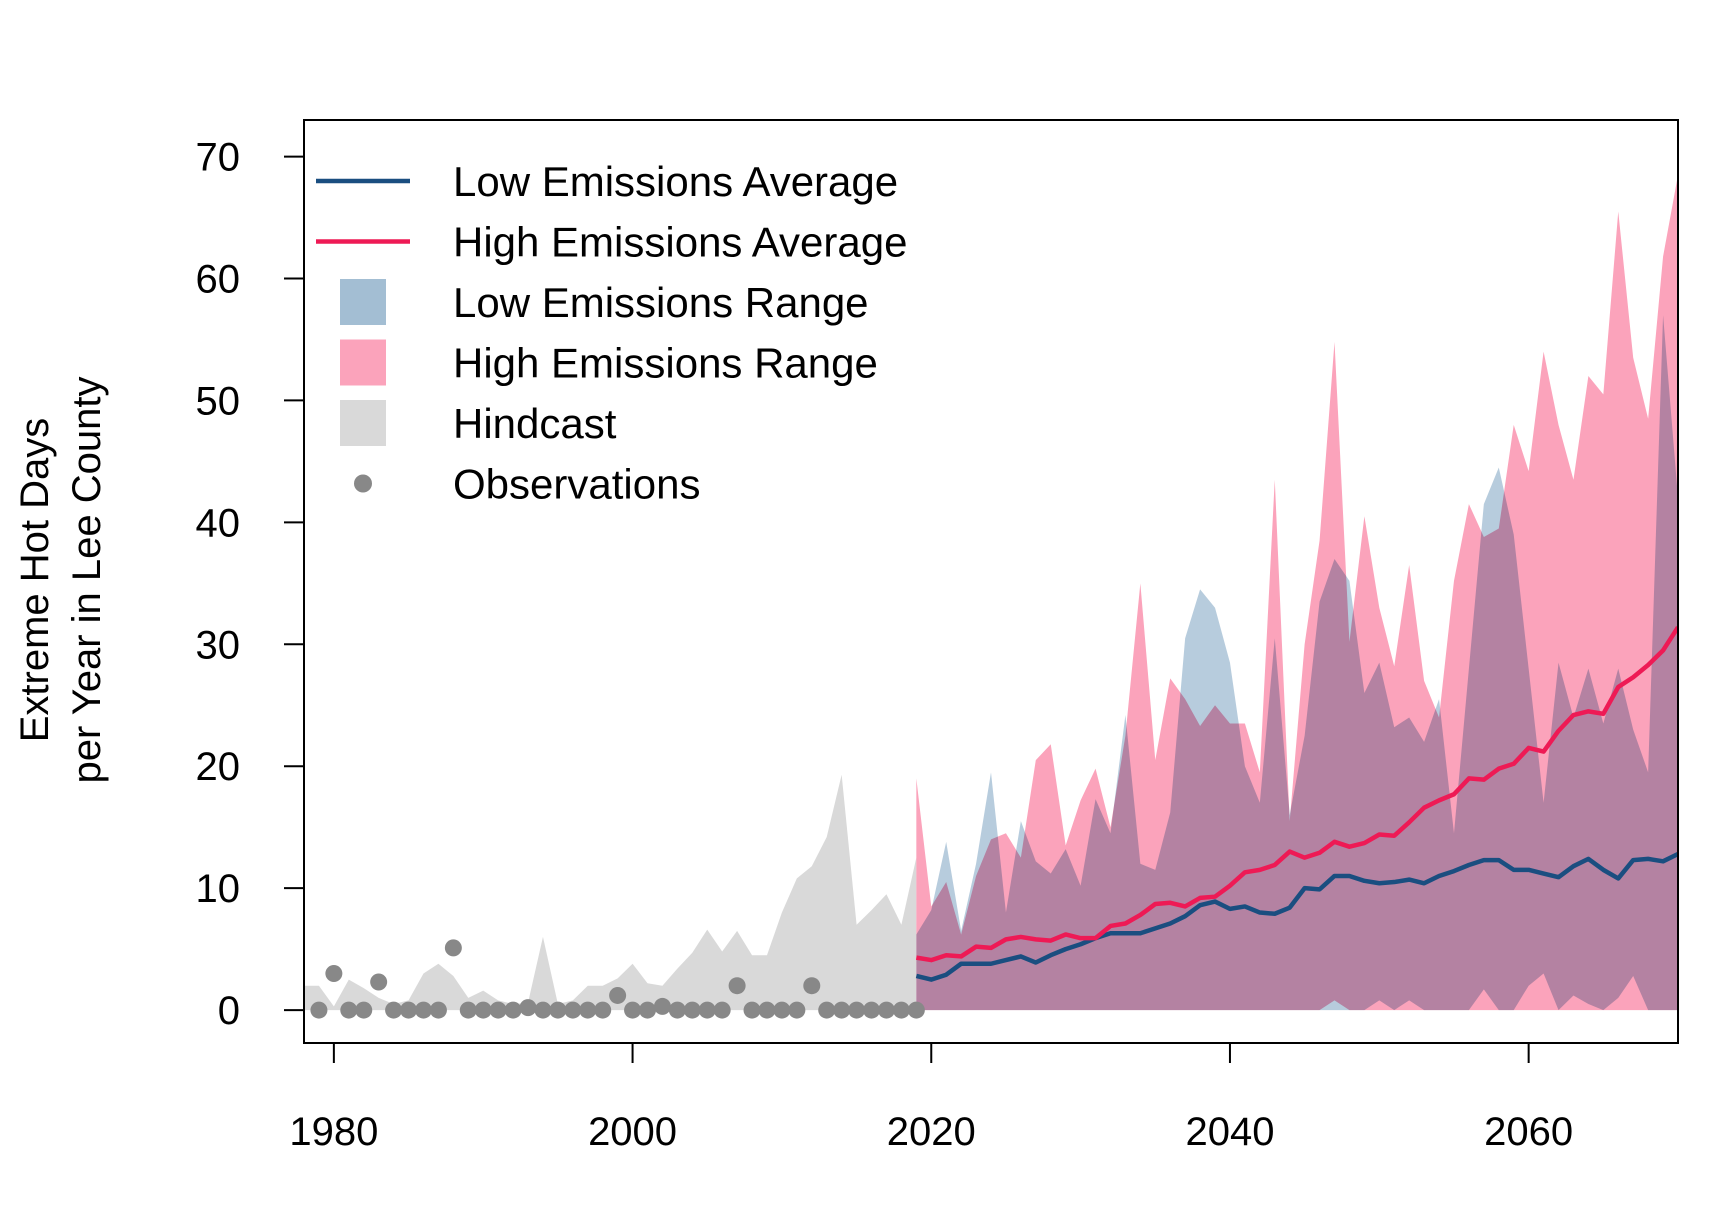  What do you see at coordinates (87, 580) in the screenshot?
I see `y-axis-title-line2: per Year in Lee County` at bounding box center [87, 580].